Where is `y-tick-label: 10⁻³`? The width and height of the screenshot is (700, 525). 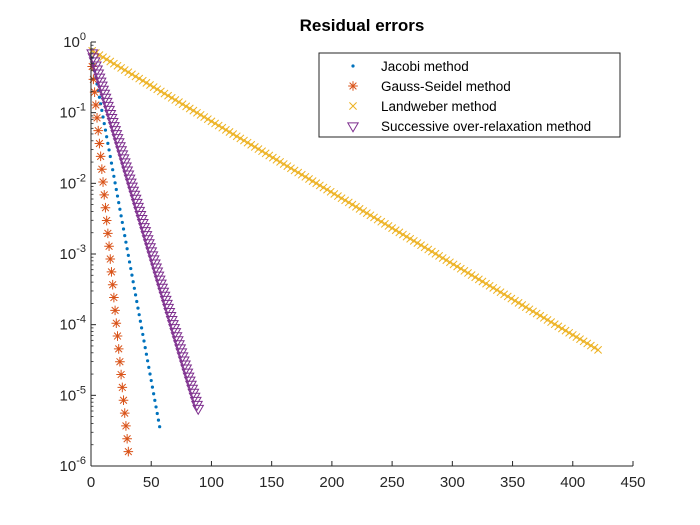
y-tick-label: 10⁻³ is located at coordinates (73, 253).